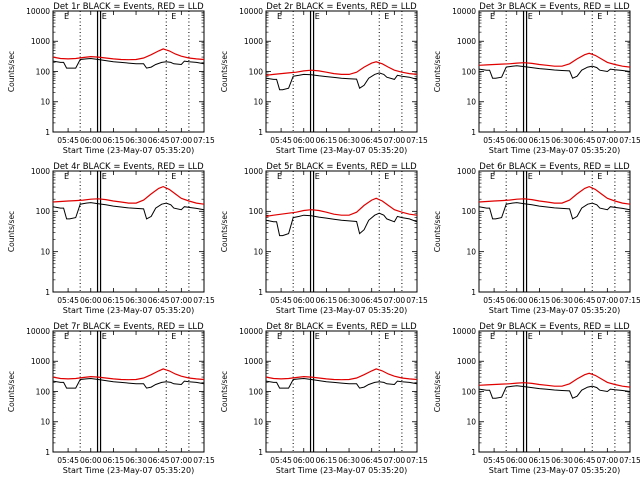 This screenshot has width=640, height=480. What do you see at coordinates (341, 327) in the screenshot?
I see `plot-title: Det 8r BLACK = Events, RED = LLD` at bounding box center [341, 327].